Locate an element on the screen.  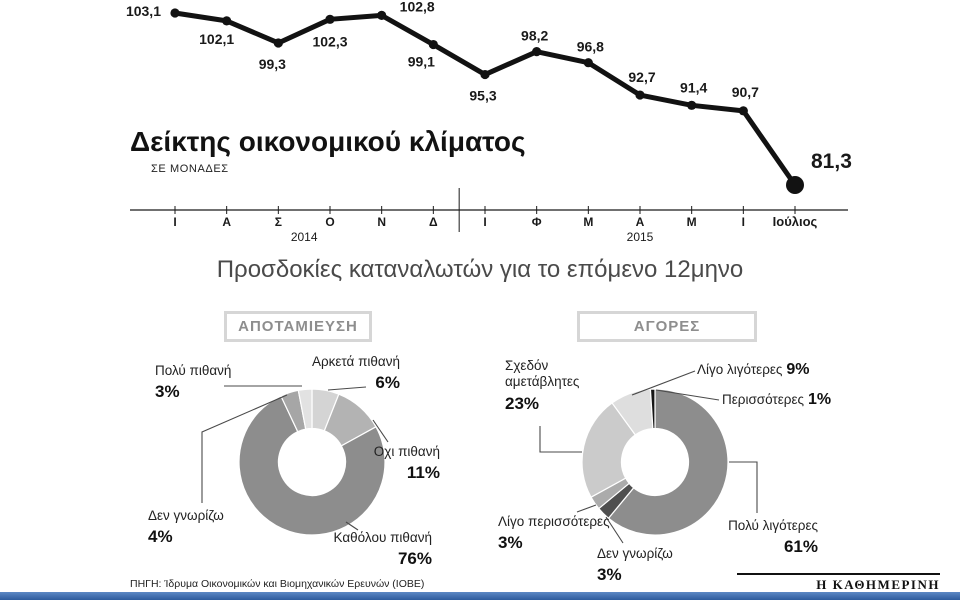
purchases-pie-label: Σχεδόν αμετάβλητες 23% is located at coordinates (542, 385).